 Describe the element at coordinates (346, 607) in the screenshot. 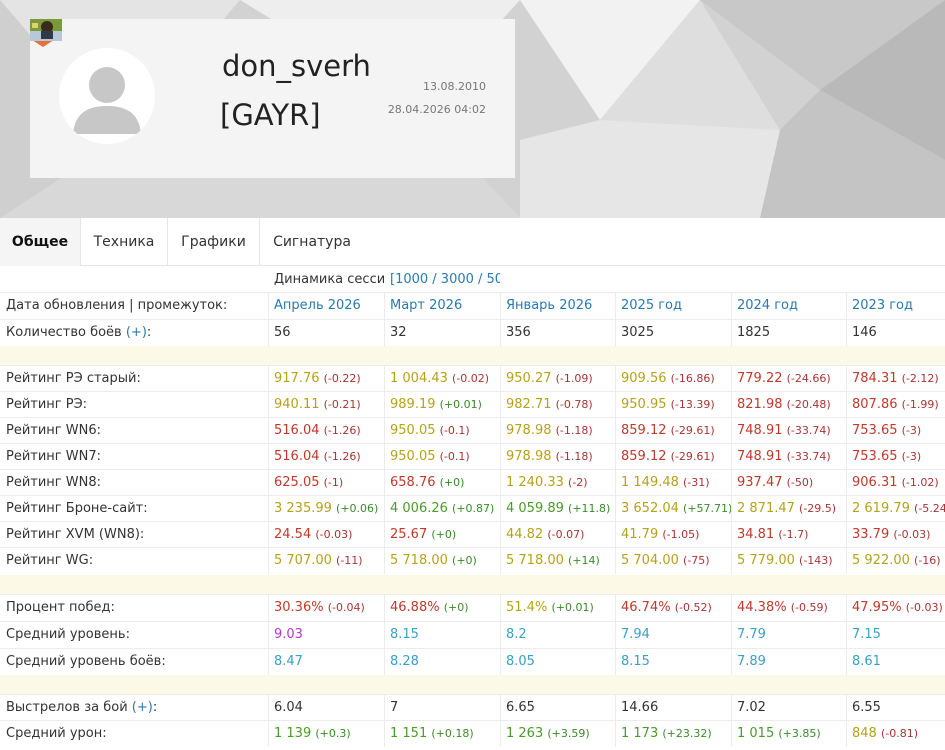

I see `cell-delta: (-0.04)` at that location.